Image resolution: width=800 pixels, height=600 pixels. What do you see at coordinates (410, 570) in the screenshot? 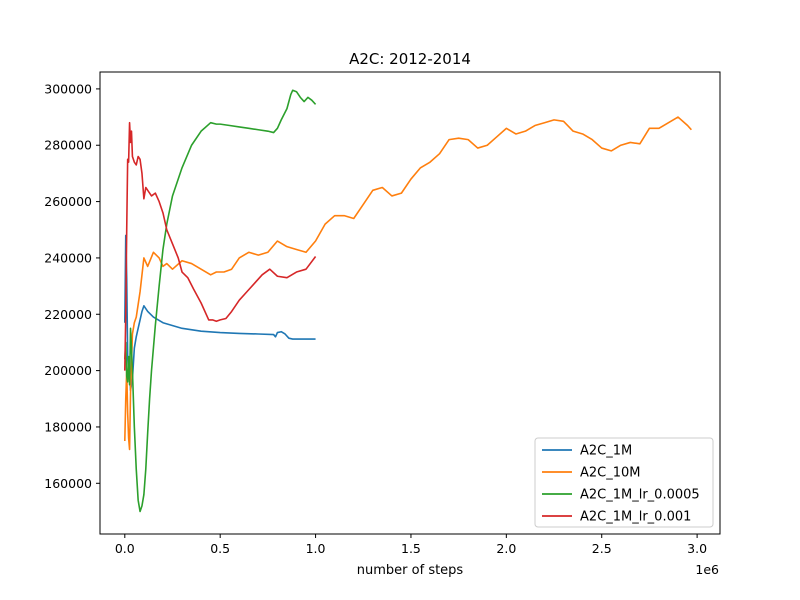
I see `x-axis-label: number of steps` at bounding box center [410, 570].